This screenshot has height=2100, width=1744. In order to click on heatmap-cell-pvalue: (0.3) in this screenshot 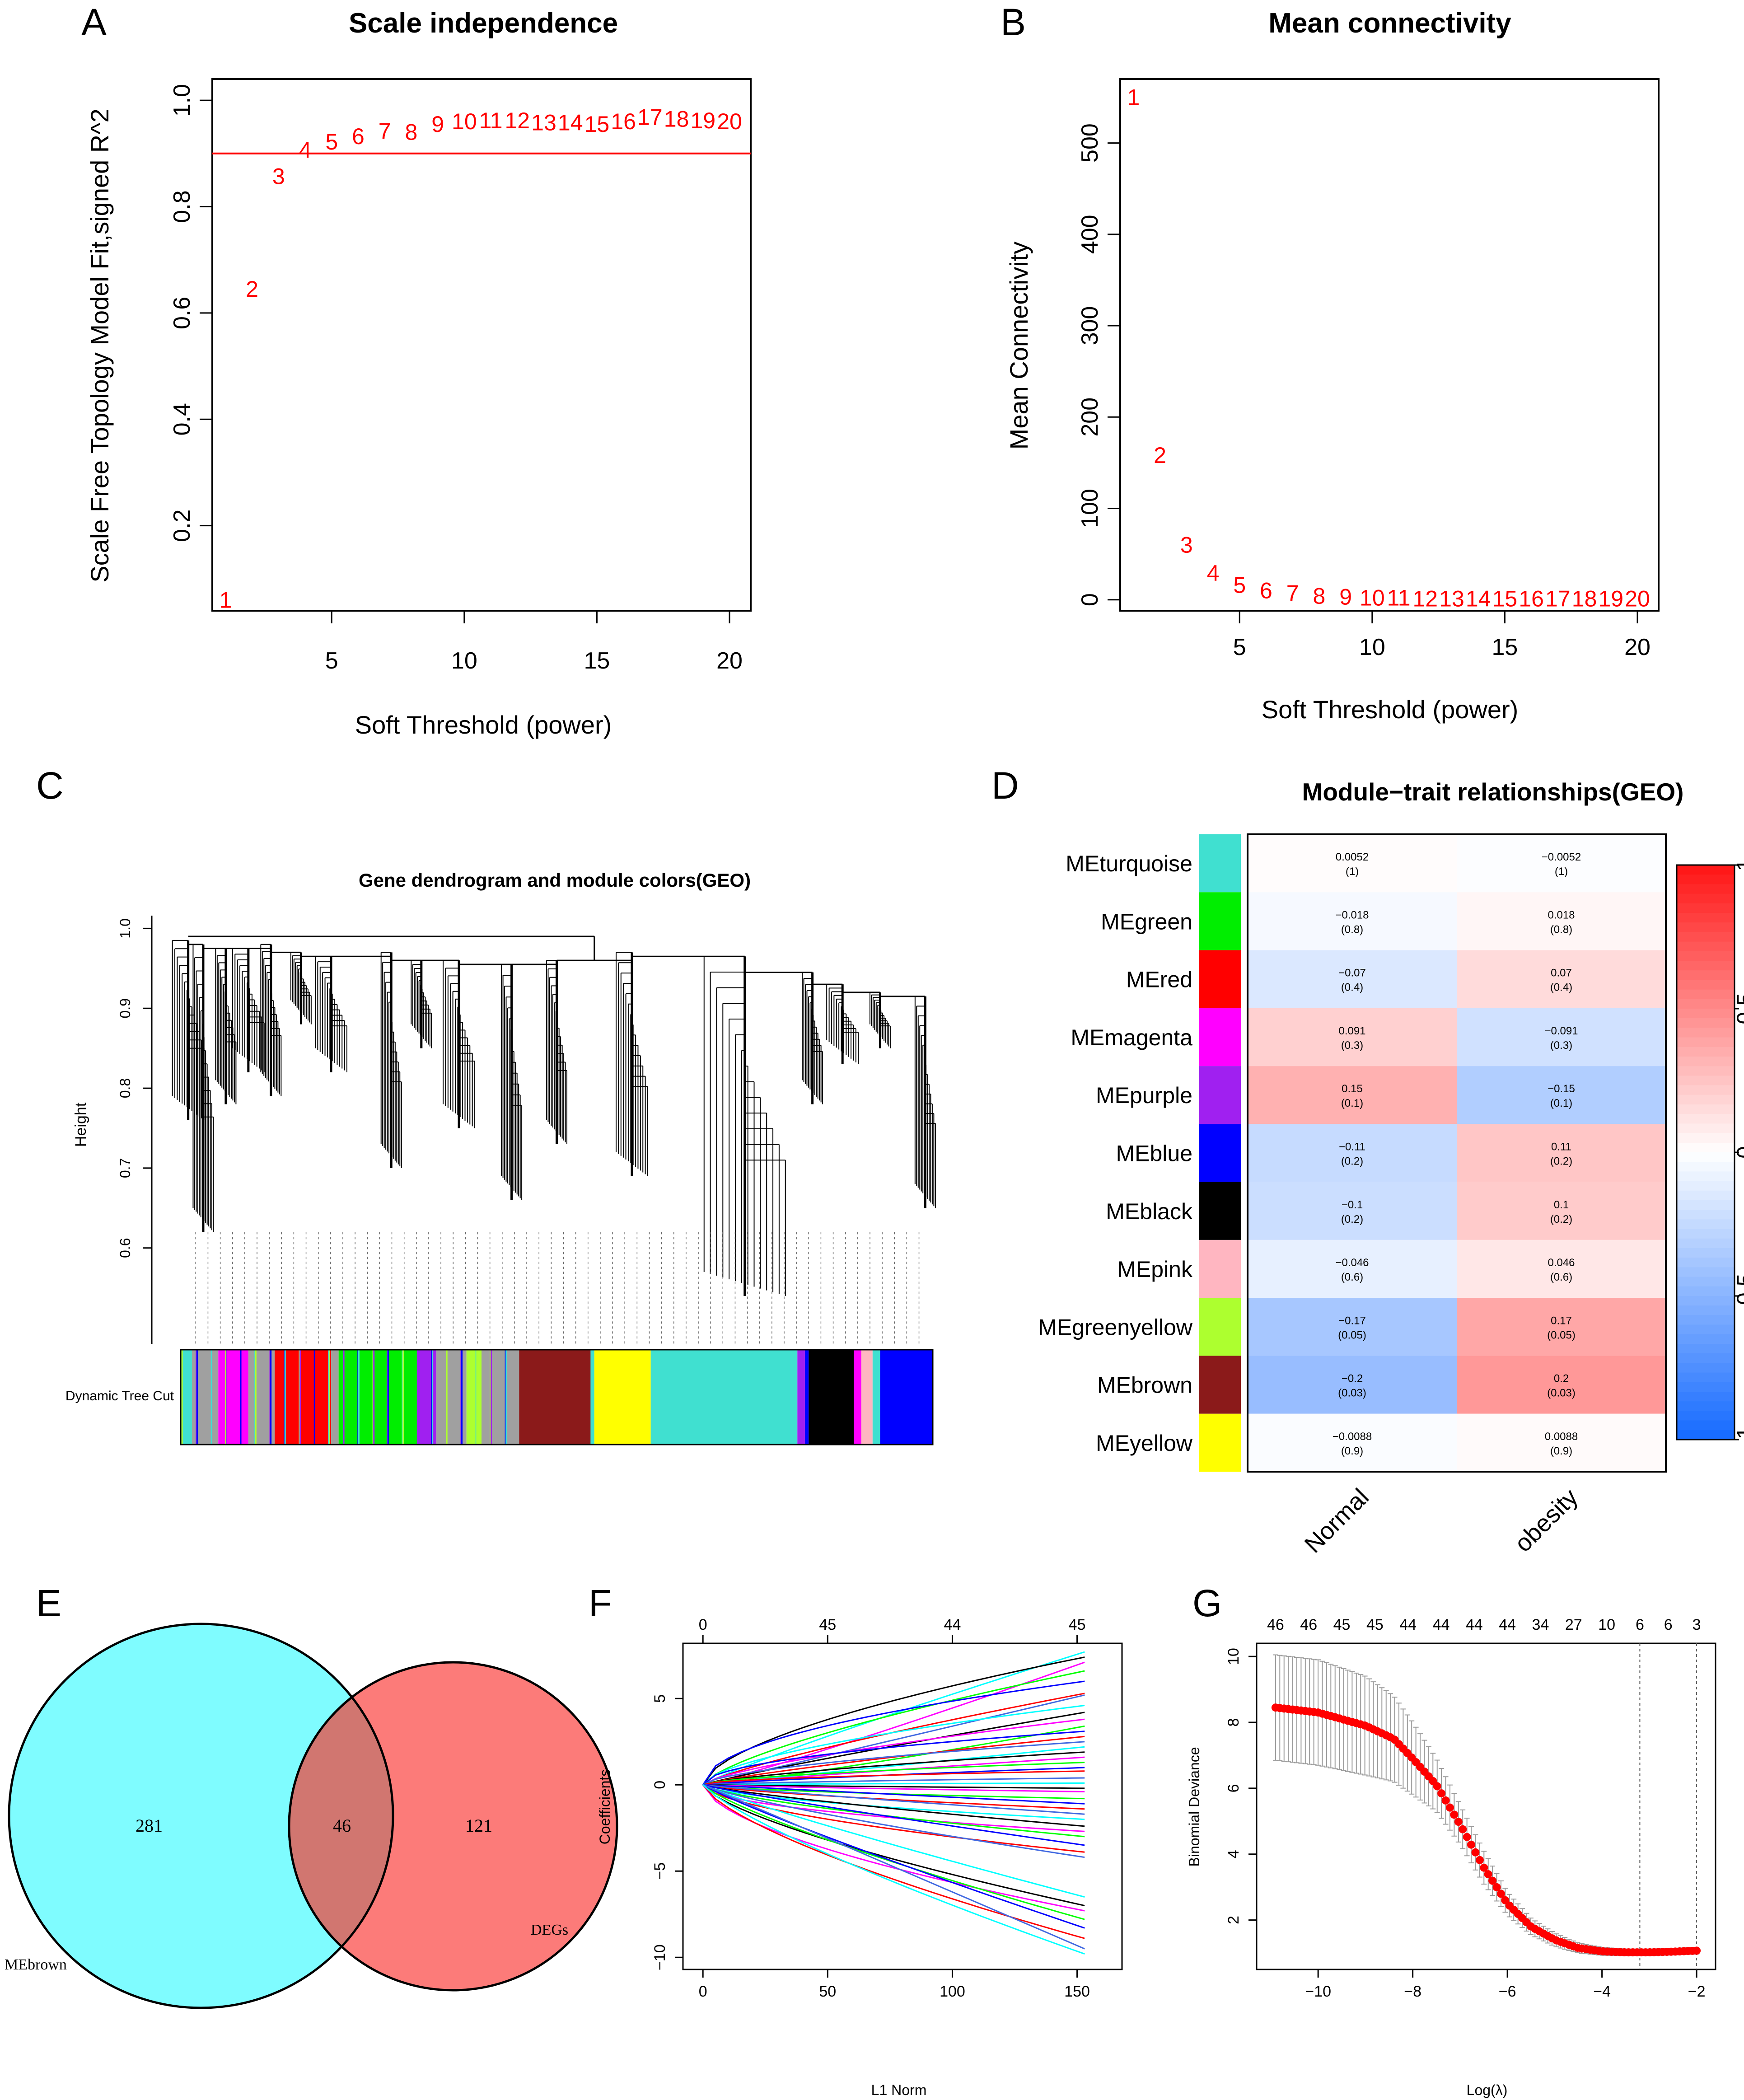, I will do `click(1561, 1045)`.